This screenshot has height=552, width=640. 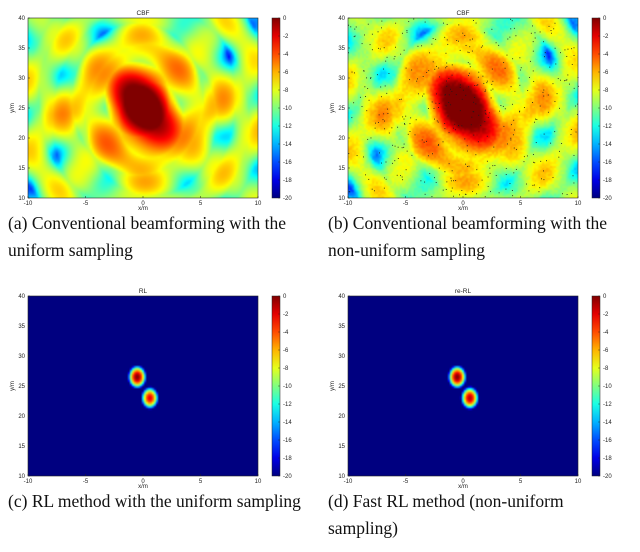 I want to click on colorbar-tick-label: -6, so click(x=286, y=351).